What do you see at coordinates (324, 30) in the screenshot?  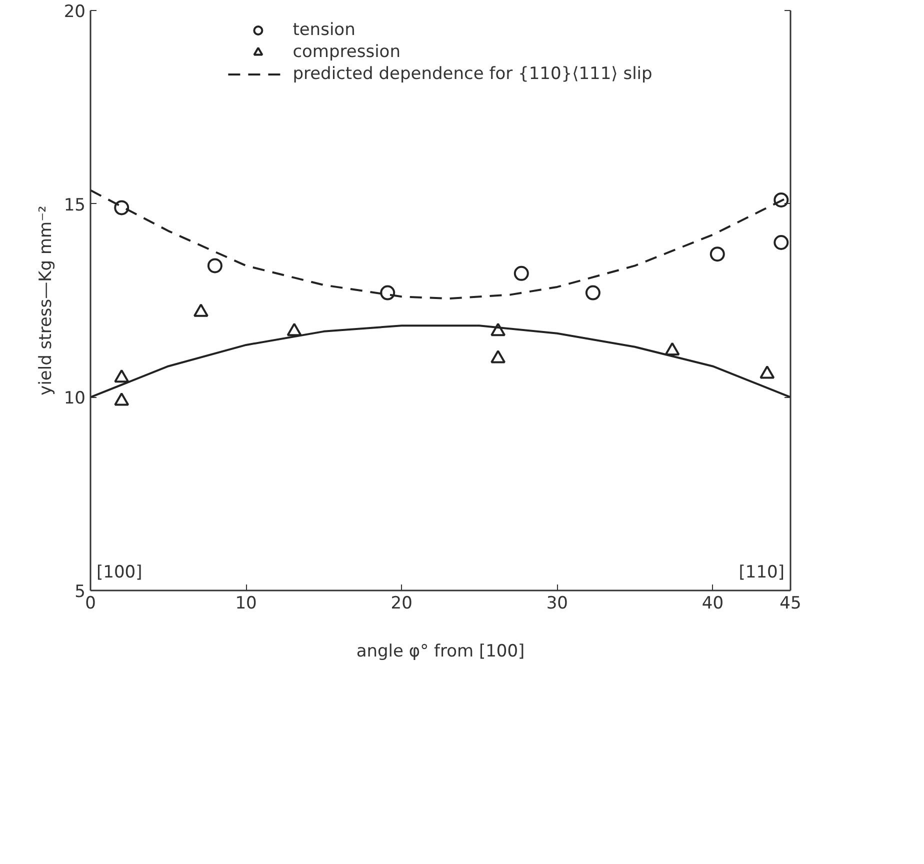 I see `legend-label: tension` at bounding box center [324, 30].